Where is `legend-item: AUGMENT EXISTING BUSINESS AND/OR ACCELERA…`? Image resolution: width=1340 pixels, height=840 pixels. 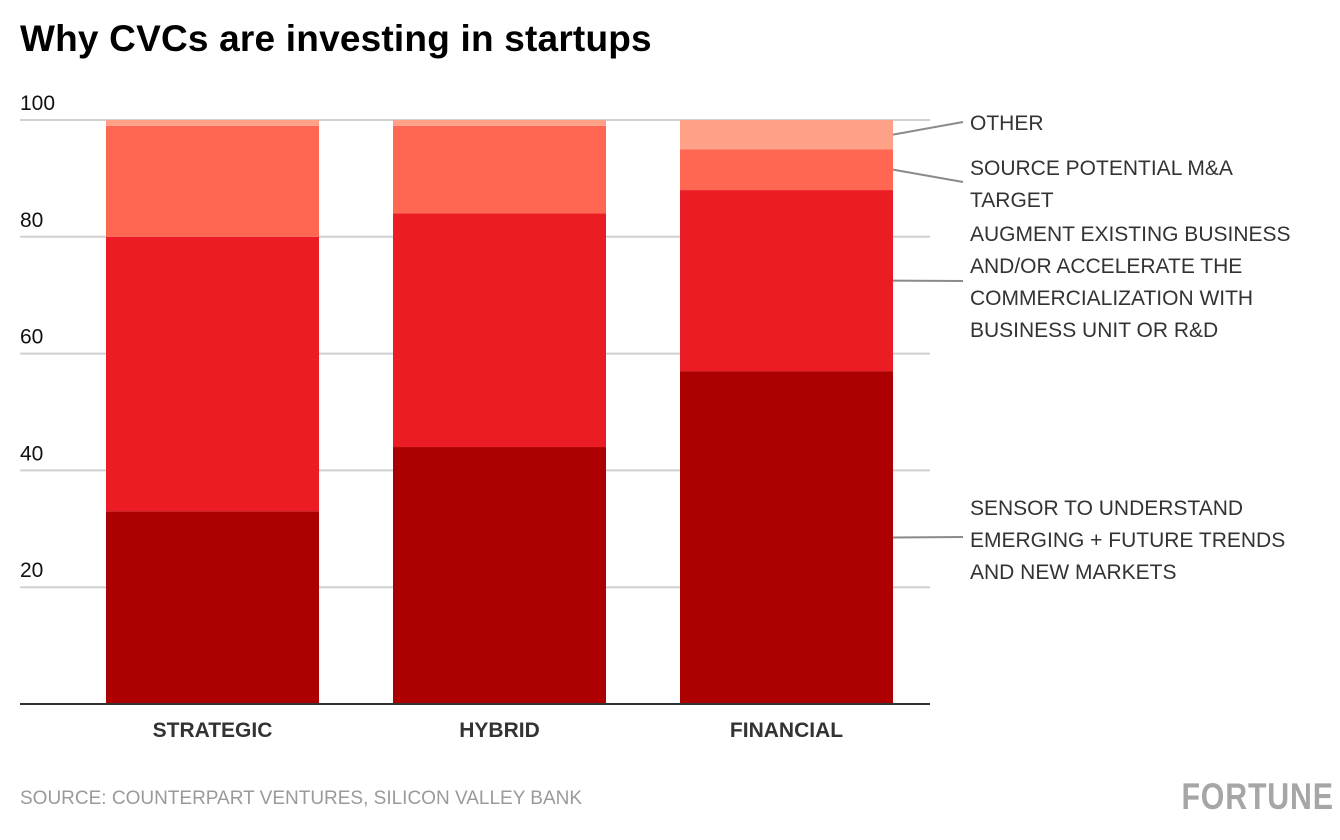 legend-item: AUGMENT EXISTING BUSINESS AND/OR ACCELERA… is located at coordinates (1091, 282).